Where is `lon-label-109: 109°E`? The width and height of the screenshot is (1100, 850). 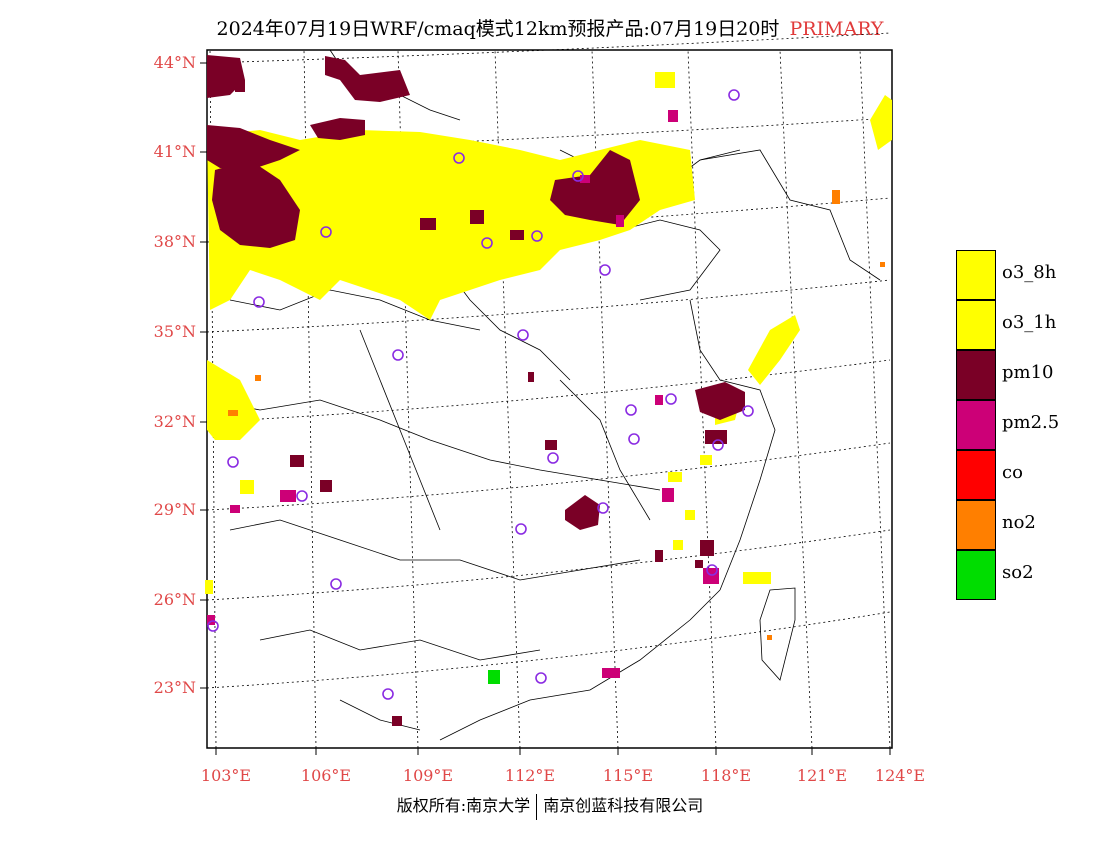 lon-label-109: 109°E is located at coordinates (428, 775).